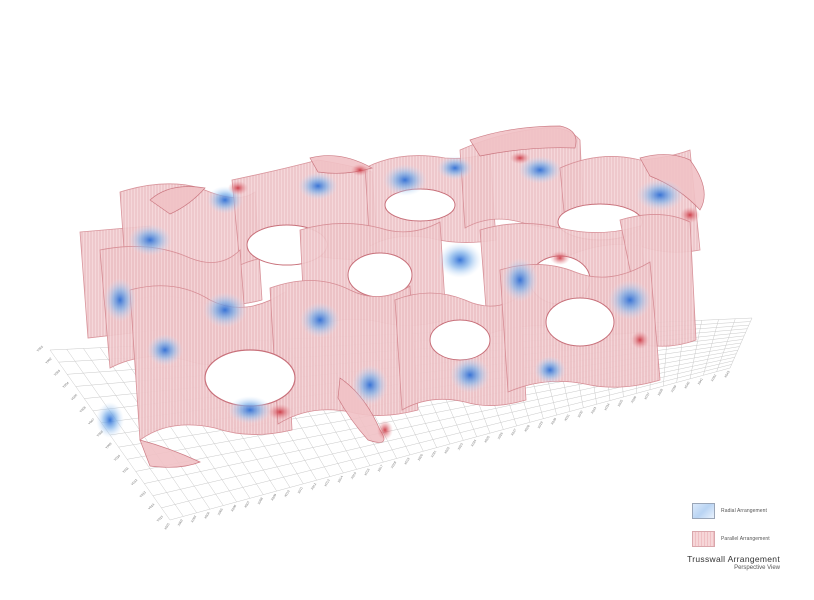 The width and height of the screenshot is (814, 600). What do you see at coordinates (326, 482) in the screenshot?
I see `grid-label: X013` at bounding box center [326, 482].